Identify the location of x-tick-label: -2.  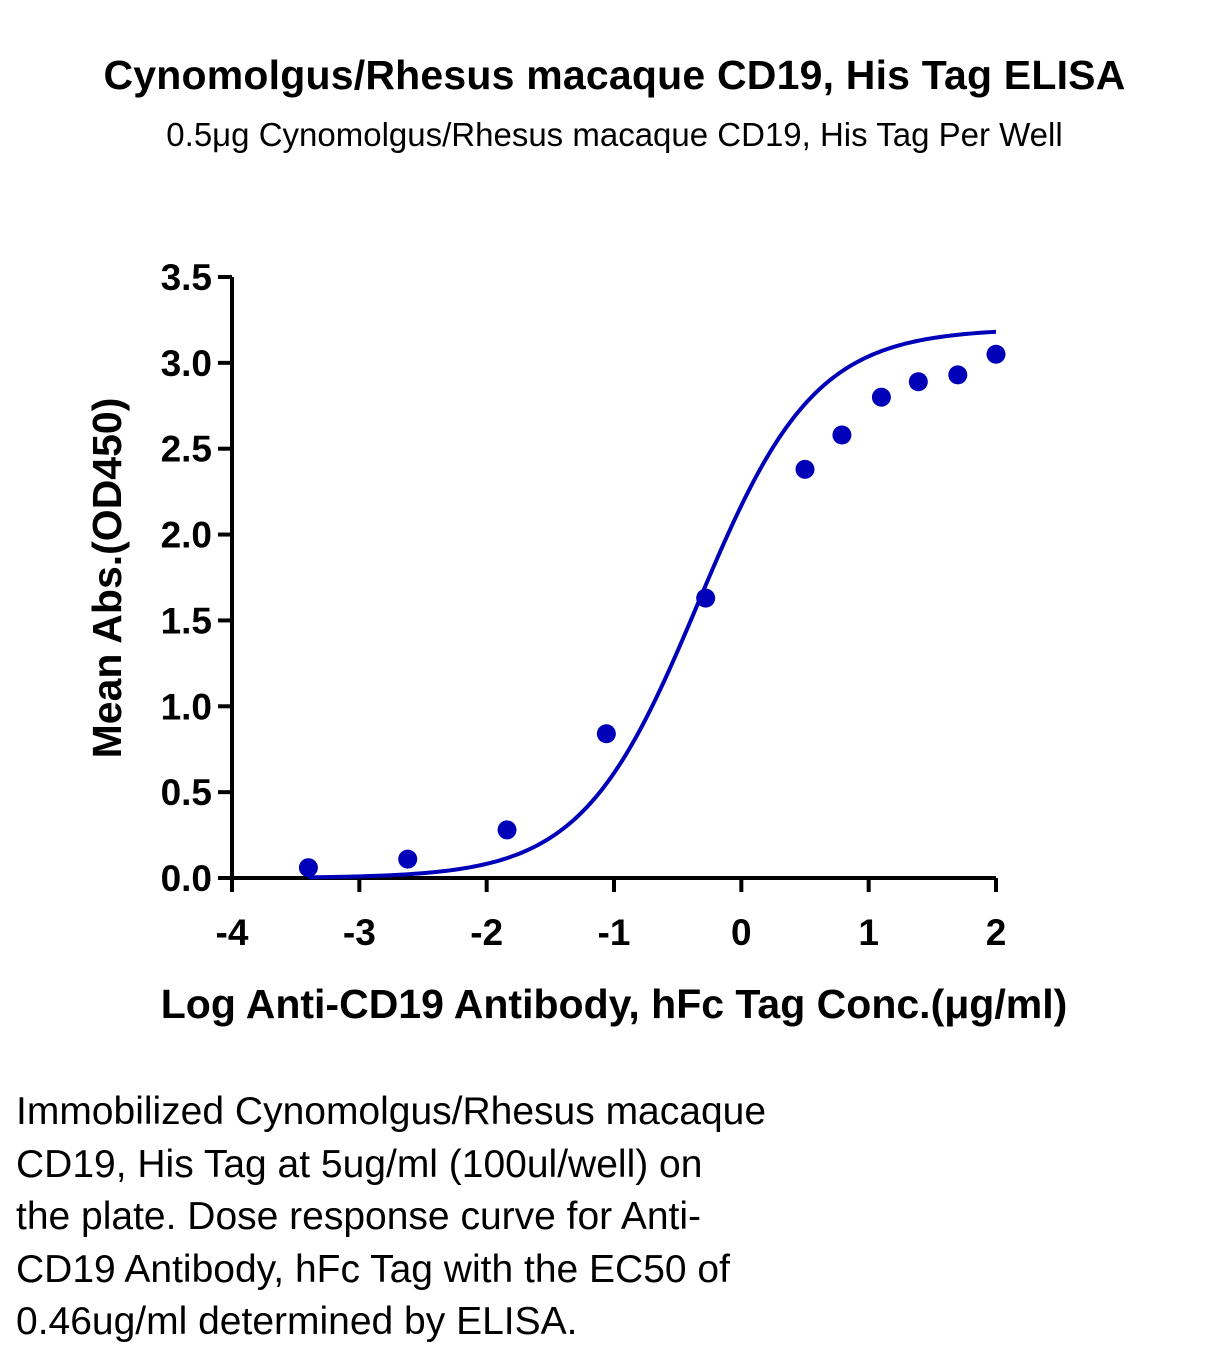
(486, 932).